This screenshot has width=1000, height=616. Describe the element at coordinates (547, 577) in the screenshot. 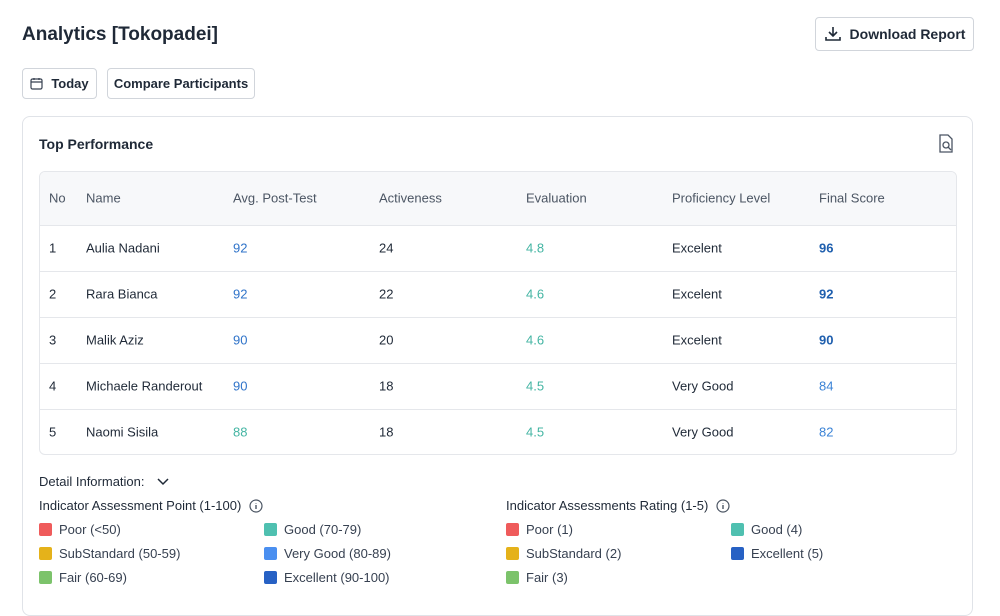

I see `legend-label: Fair (3)` at that location.